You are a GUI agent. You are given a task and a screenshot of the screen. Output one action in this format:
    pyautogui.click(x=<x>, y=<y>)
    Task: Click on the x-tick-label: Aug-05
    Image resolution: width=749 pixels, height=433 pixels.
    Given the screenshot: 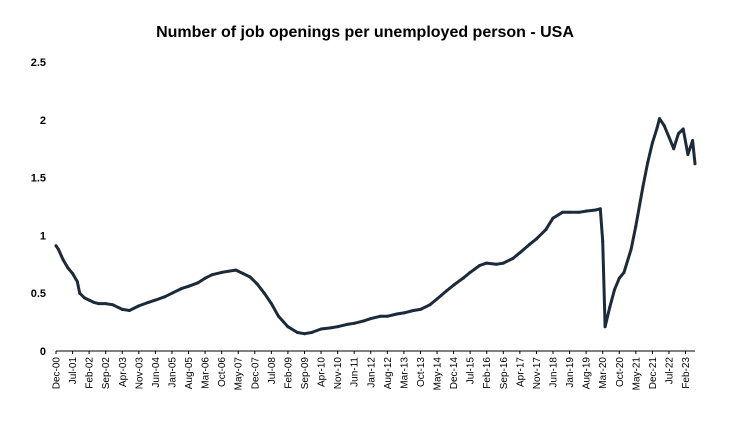 What is the action you would take?
    pyautogui.click(x=189, y=373)
    